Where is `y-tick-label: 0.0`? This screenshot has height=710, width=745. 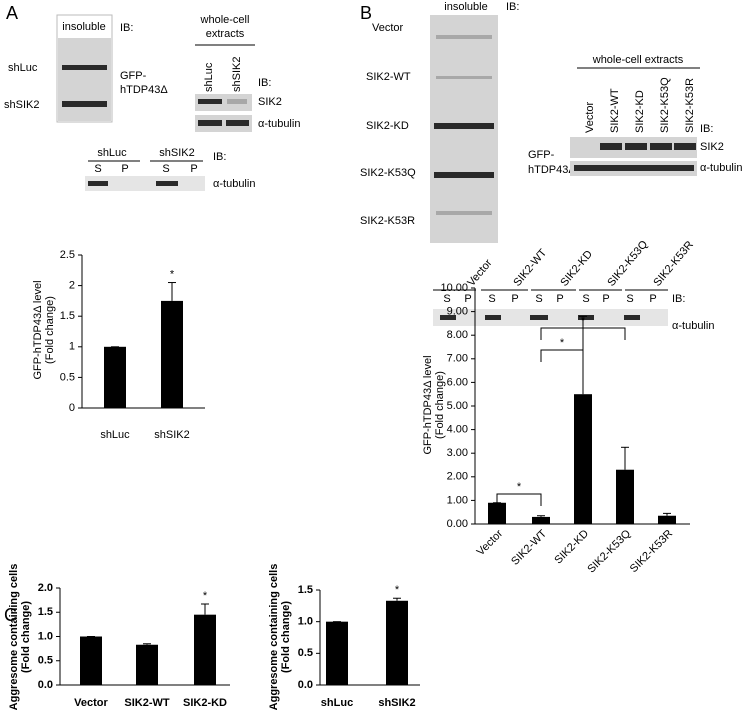
y-tick-label: 0.0 is located at coordinates (45, 685).